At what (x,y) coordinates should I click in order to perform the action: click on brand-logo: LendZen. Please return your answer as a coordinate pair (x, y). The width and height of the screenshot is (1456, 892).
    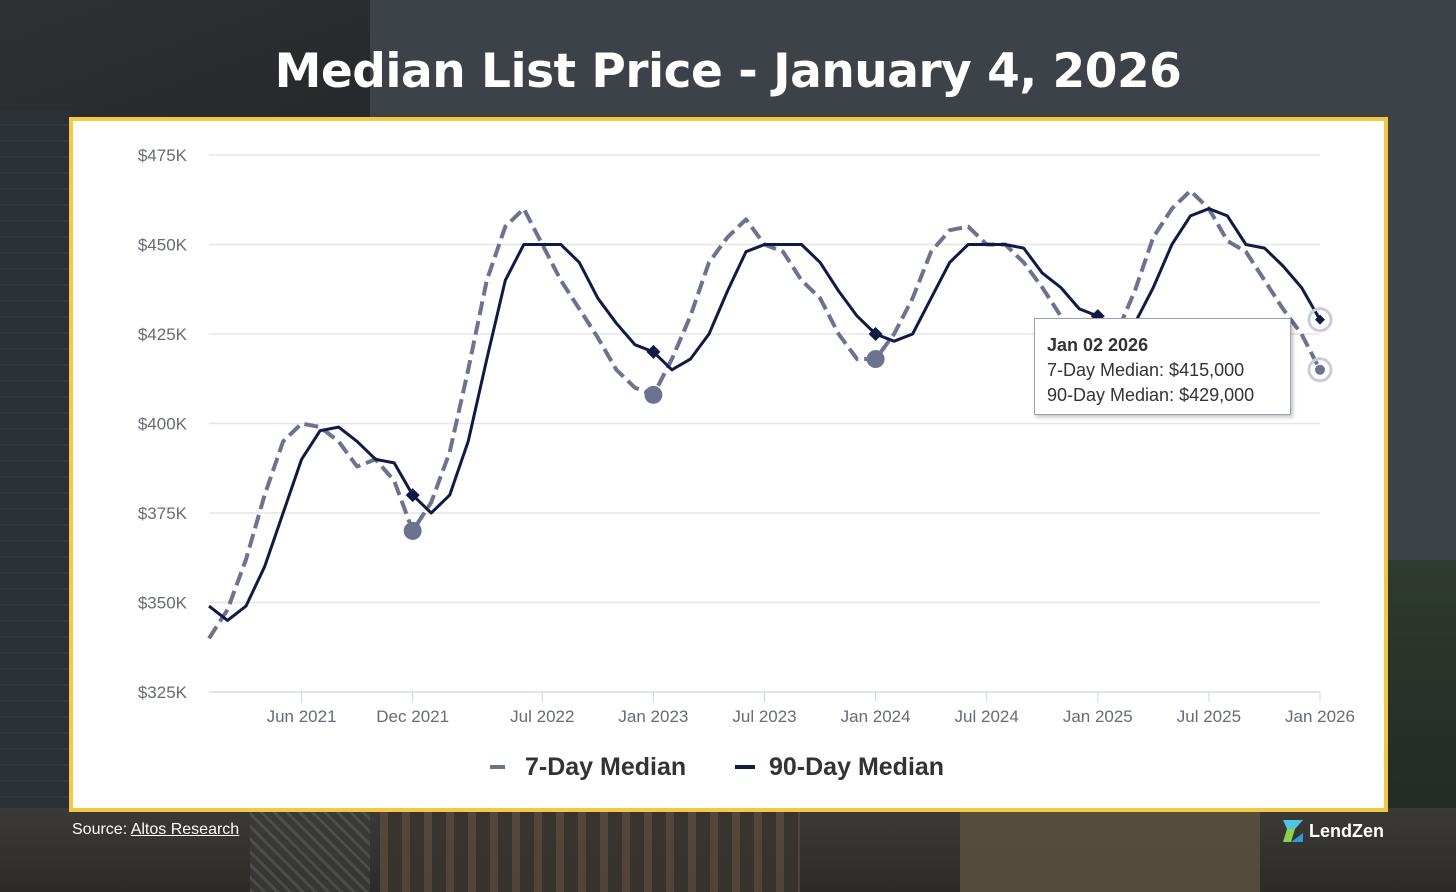
    Looking at the image, I should click on (1333, 831).